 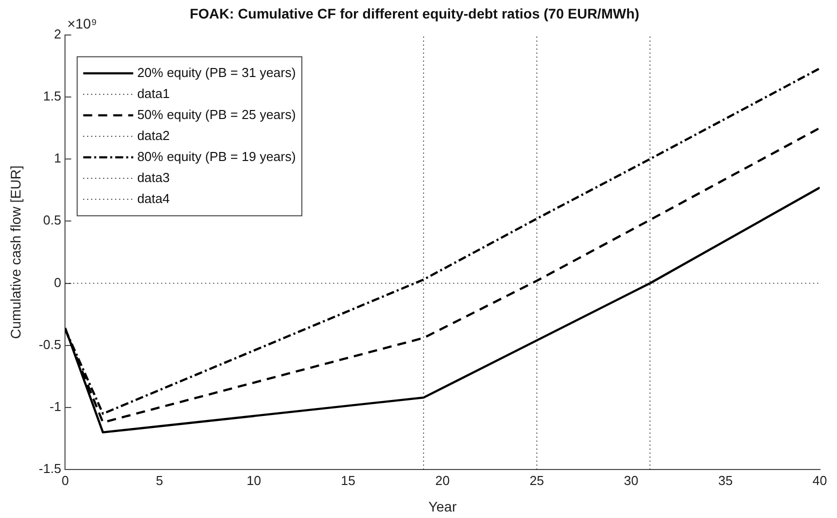 I want to click on legend-label: 50% equity (PB = 25 years), so click(x=216, y=114).